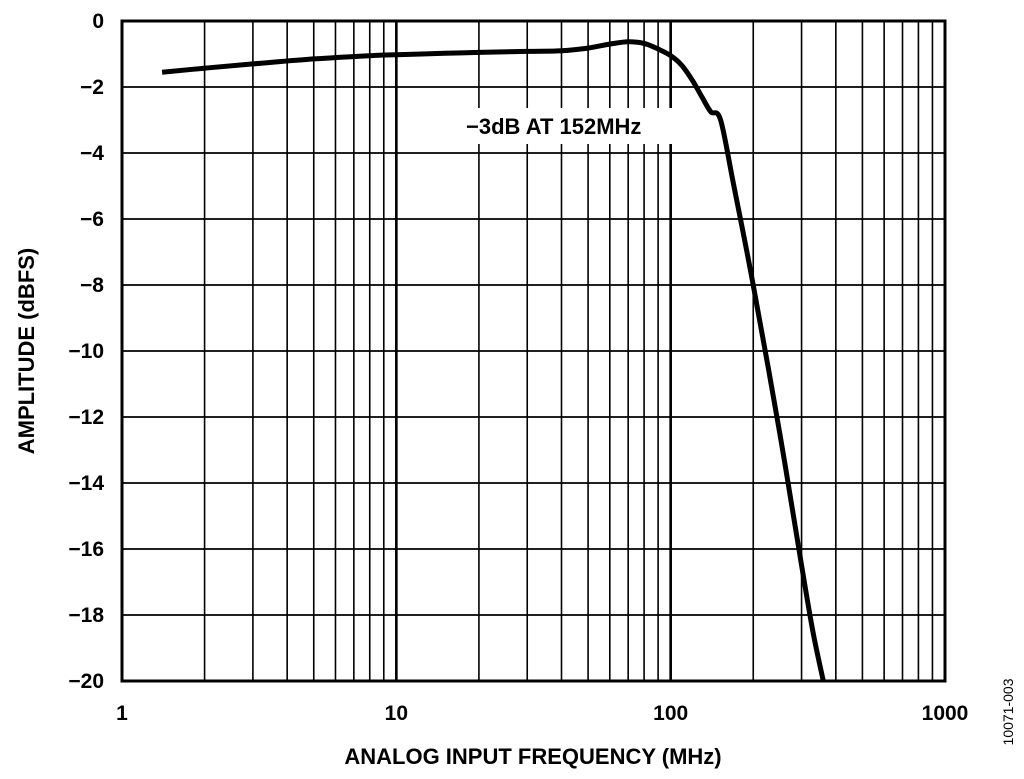 The image size is (1024, 779). I want to click on y-tick-label: −6, so click(92, 219).